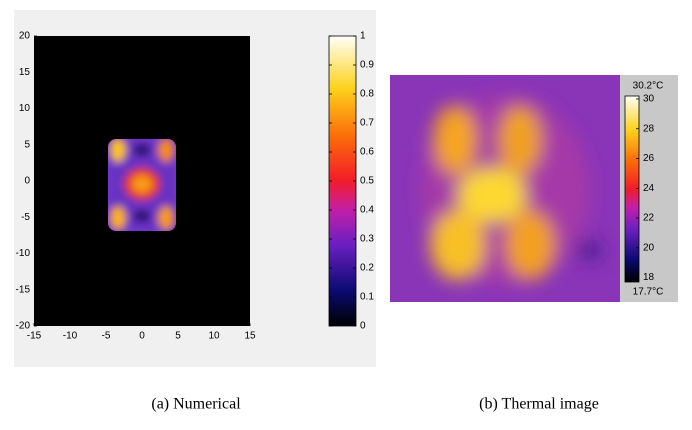 This screenshot has height=430, width=692. What do you see at coordinates (367, 268) in the screenshot?
I see `colorbar-tick-label: 0.2` at bounding box center [367, 268].